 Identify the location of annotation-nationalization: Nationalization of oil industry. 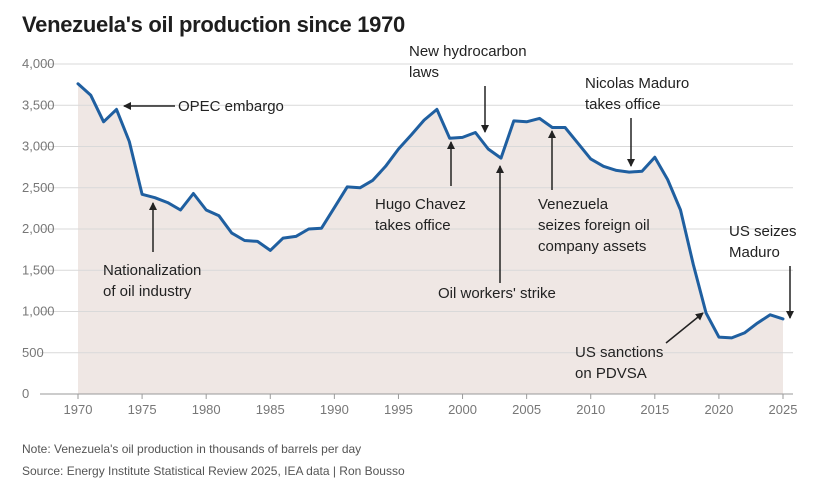
(152, 281).